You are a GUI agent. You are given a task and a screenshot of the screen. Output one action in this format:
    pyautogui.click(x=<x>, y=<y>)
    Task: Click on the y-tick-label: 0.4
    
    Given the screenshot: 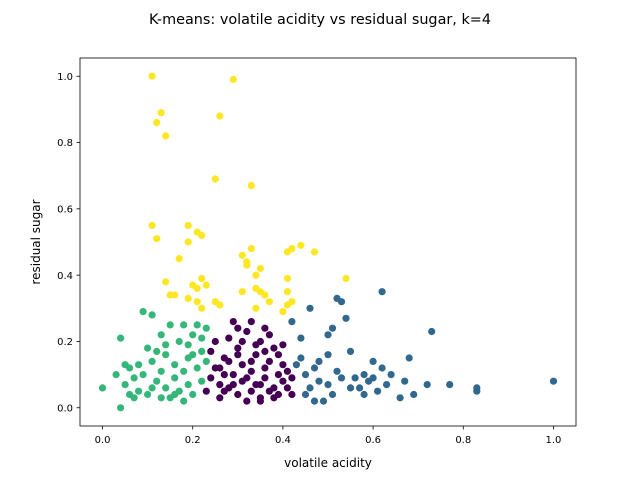 What is the action you would take?
    pyautogui.click(x=65, y=276)
    